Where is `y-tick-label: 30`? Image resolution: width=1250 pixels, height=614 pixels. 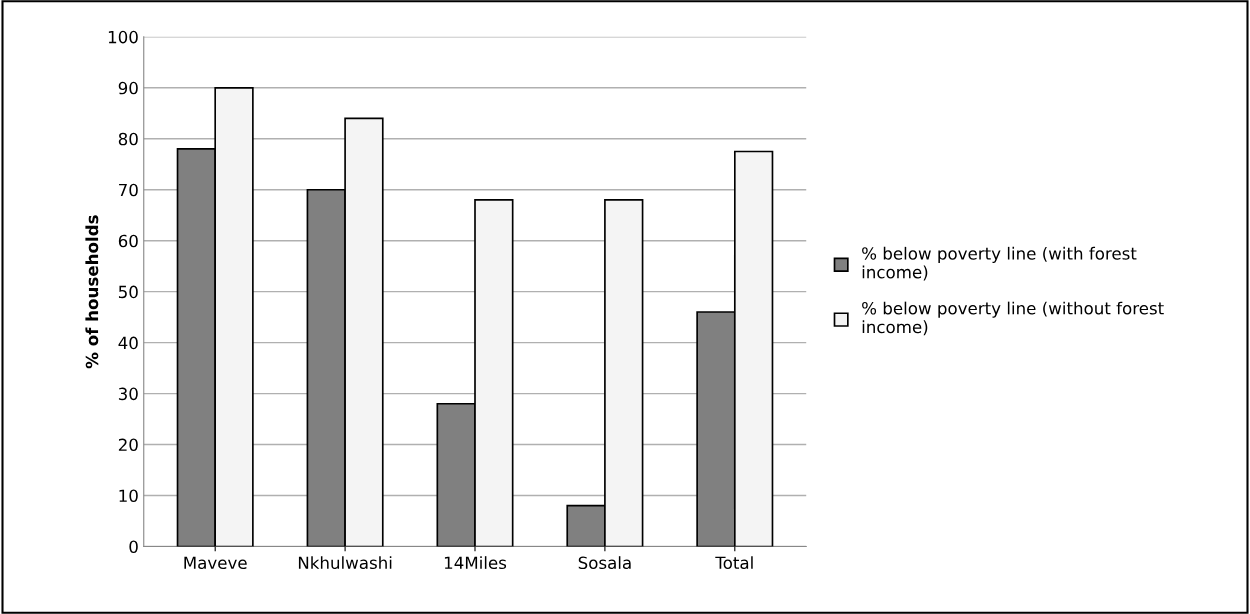
y-tick-label: 30 is located at coordinates (128, 394).